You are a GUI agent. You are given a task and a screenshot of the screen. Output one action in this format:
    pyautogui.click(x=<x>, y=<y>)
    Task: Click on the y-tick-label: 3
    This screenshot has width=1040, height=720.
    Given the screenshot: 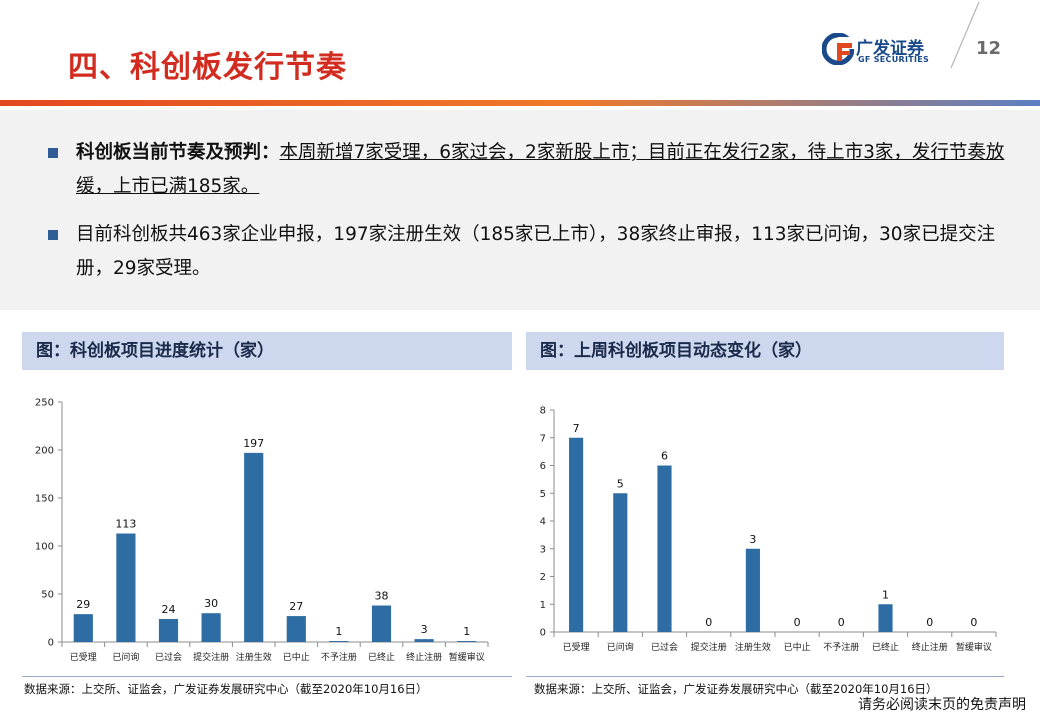 What is the action you would take?
    pyautogui.click(x=543, y=549)
    